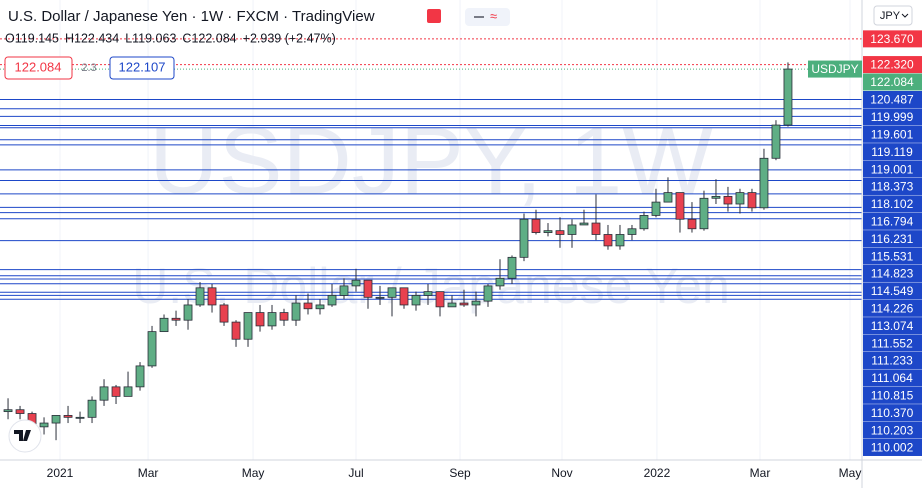 This screenshot has height=488, width=922. What do you see at coordinates (32, 38) in the screenshot?
I see `ohlc-value: O119.145` at bounding box center [32, 38].